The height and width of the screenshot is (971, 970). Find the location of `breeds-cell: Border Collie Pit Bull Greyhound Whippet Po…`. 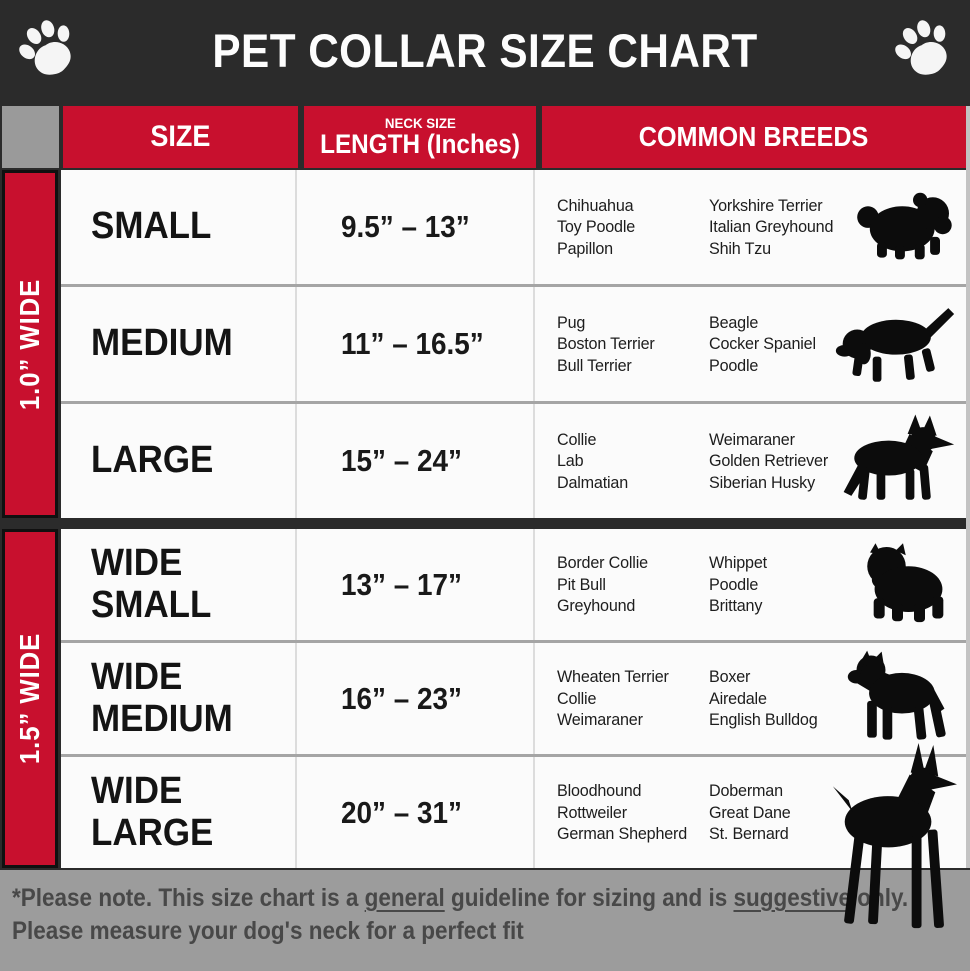

breeds-cell: Border Collie Pit Bull Greyhound Whippet Po… is located at coordinates (750, 584).